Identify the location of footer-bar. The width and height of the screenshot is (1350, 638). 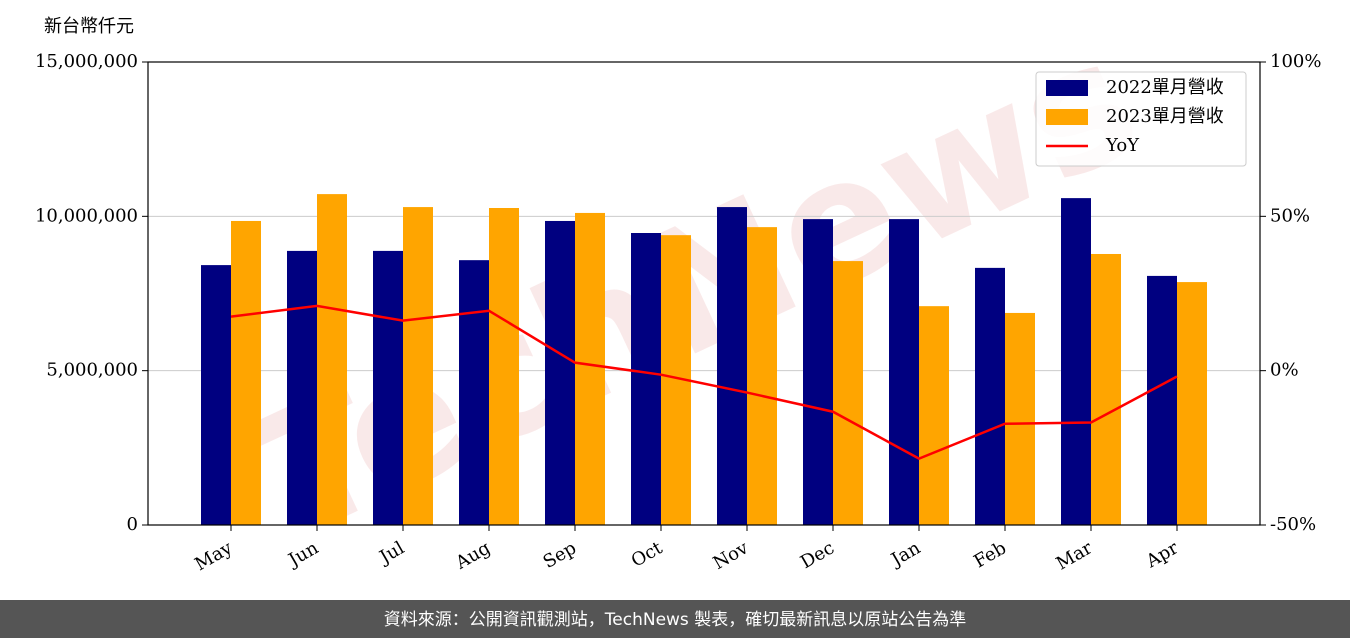
(675, 619).